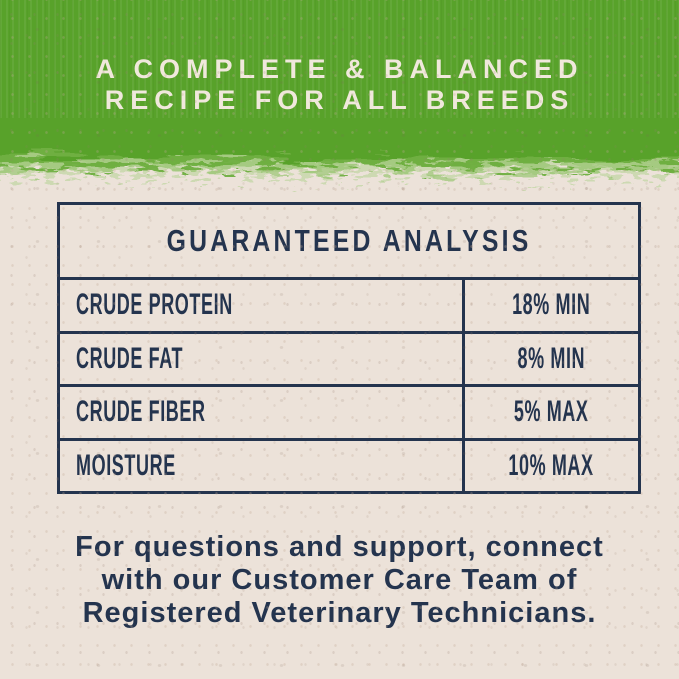  What do you see at coordinates (262, 412) in the screenshot?
I see `row-label-cell: CRUDE FIBER` at bounding box center [262, 412].